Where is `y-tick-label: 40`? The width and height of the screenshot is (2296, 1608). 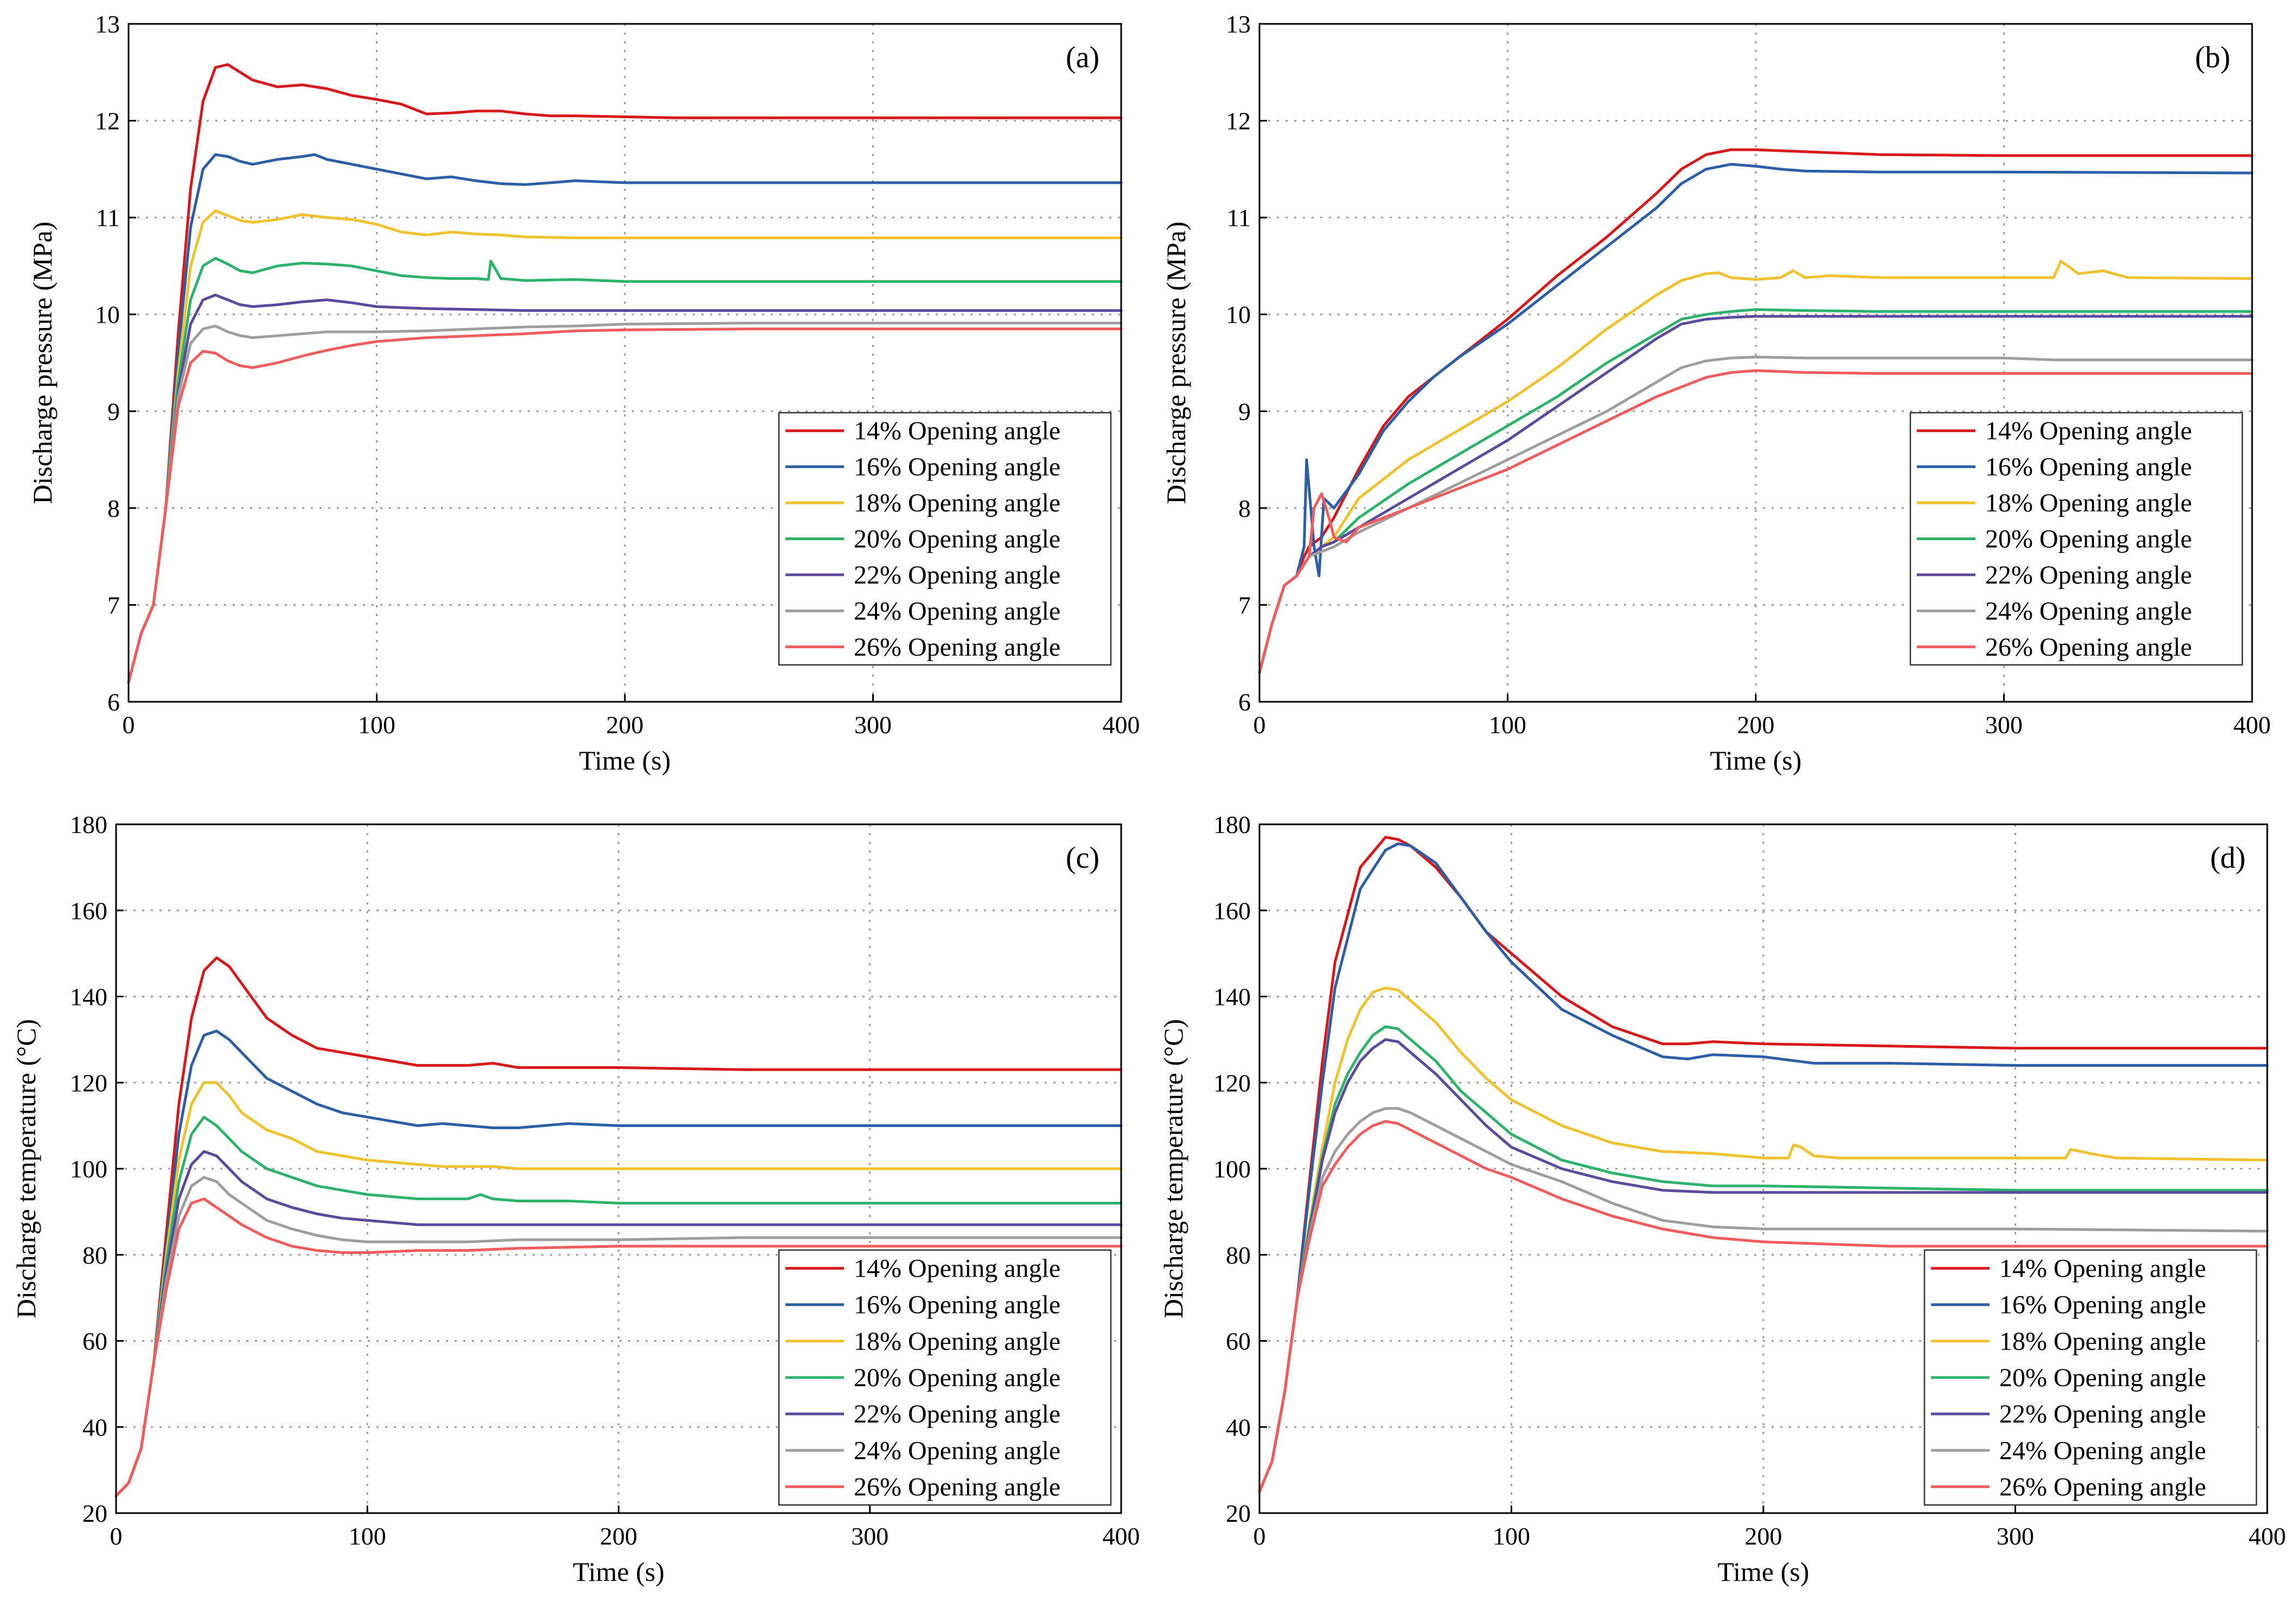
y-tick-label: 40 is located at coordinates (1238, 1427).